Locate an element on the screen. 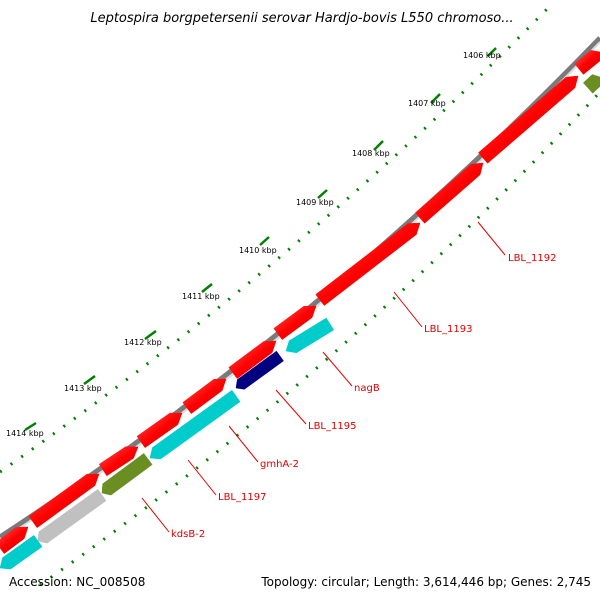  gene-label: LBL_1195 is located at coordinates (332, 426).